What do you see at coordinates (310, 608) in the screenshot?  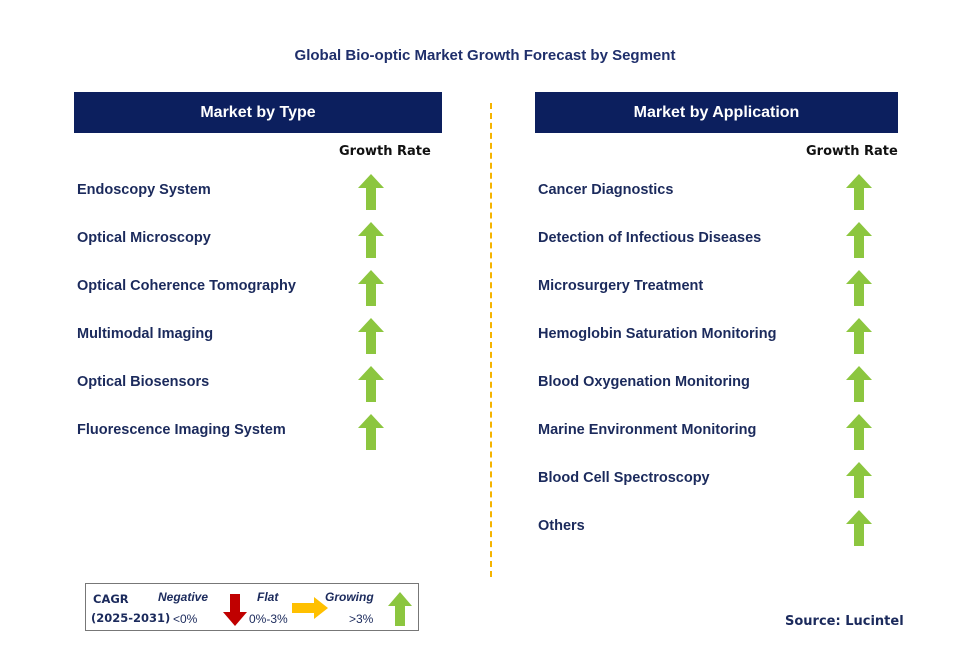 I see `right-arrow-icon` at bounding box center [310, 608].